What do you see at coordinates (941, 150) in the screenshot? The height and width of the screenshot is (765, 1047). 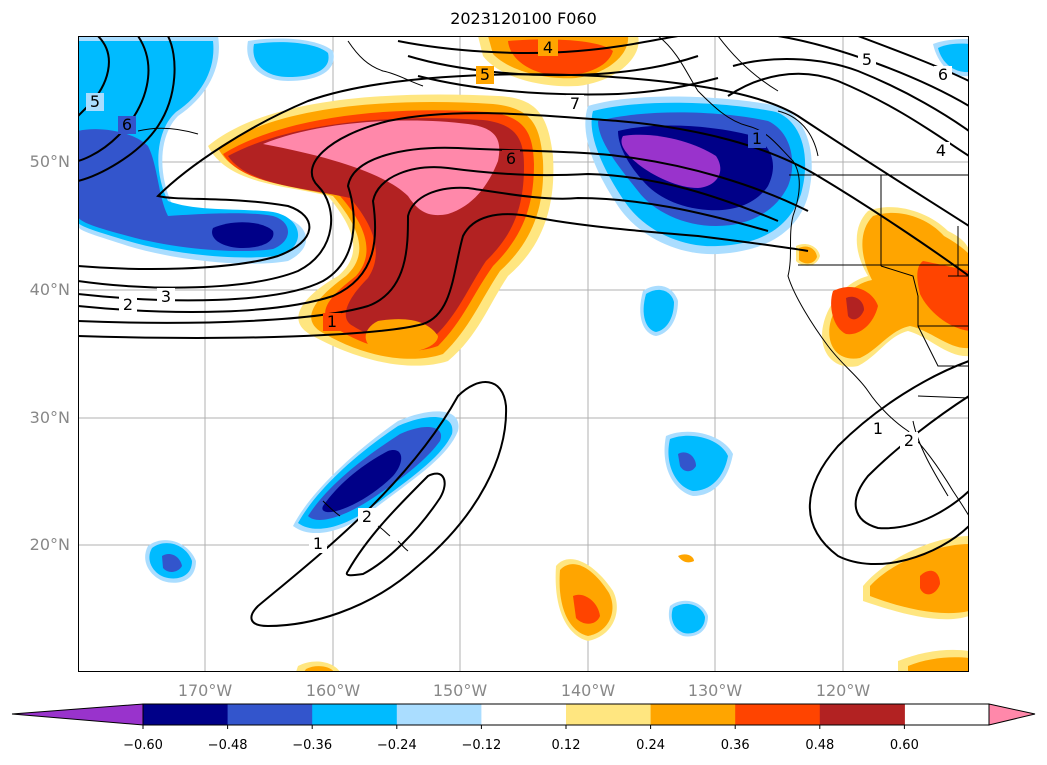 I see `contour-label-4-east: 4` at bounding box center [941, 150].